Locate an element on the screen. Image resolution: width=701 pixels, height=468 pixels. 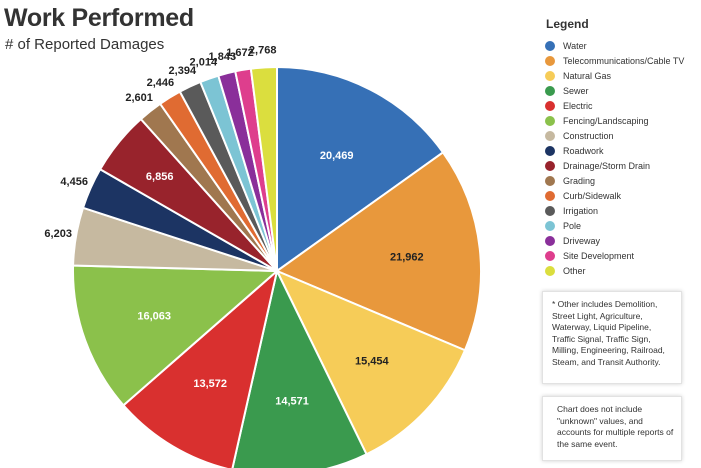
data-label-driveway: 1,843 is located at coordinates (223, 57).